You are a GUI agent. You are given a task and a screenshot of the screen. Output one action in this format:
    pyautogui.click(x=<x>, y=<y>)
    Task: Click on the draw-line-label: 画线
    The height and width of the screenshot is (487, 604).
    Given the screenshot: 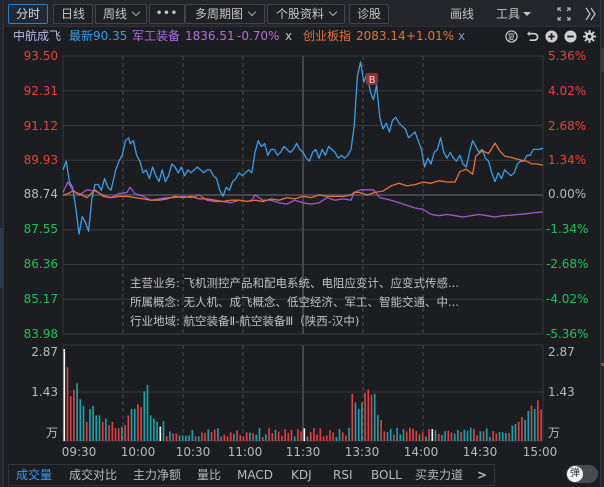 What is the action you would take?
    pyautogui.click(x=462, y=14)
    